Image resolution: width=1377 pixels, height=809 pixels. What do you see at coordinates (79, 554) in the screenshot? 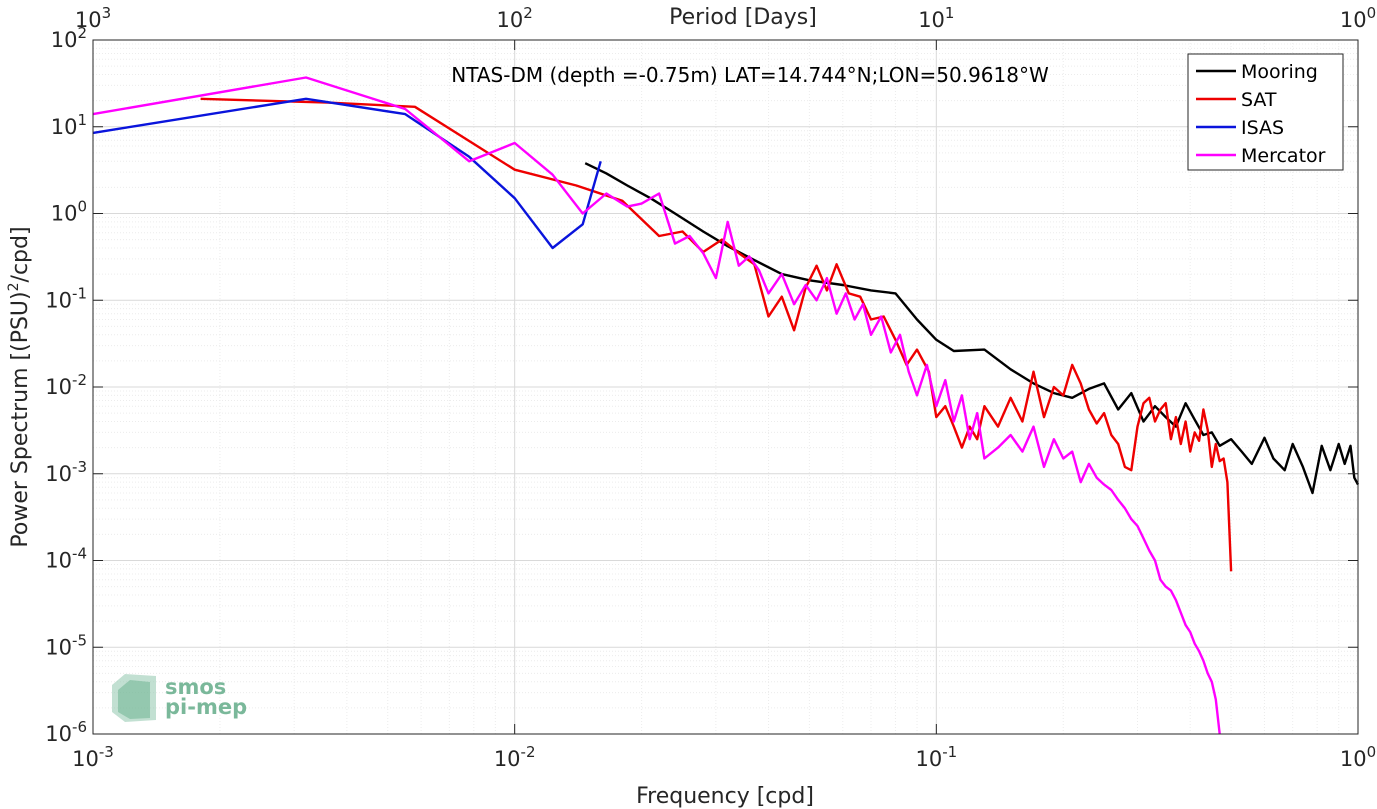
I see `y-tick-label-exp: -4` at bounding box center [79, 554].